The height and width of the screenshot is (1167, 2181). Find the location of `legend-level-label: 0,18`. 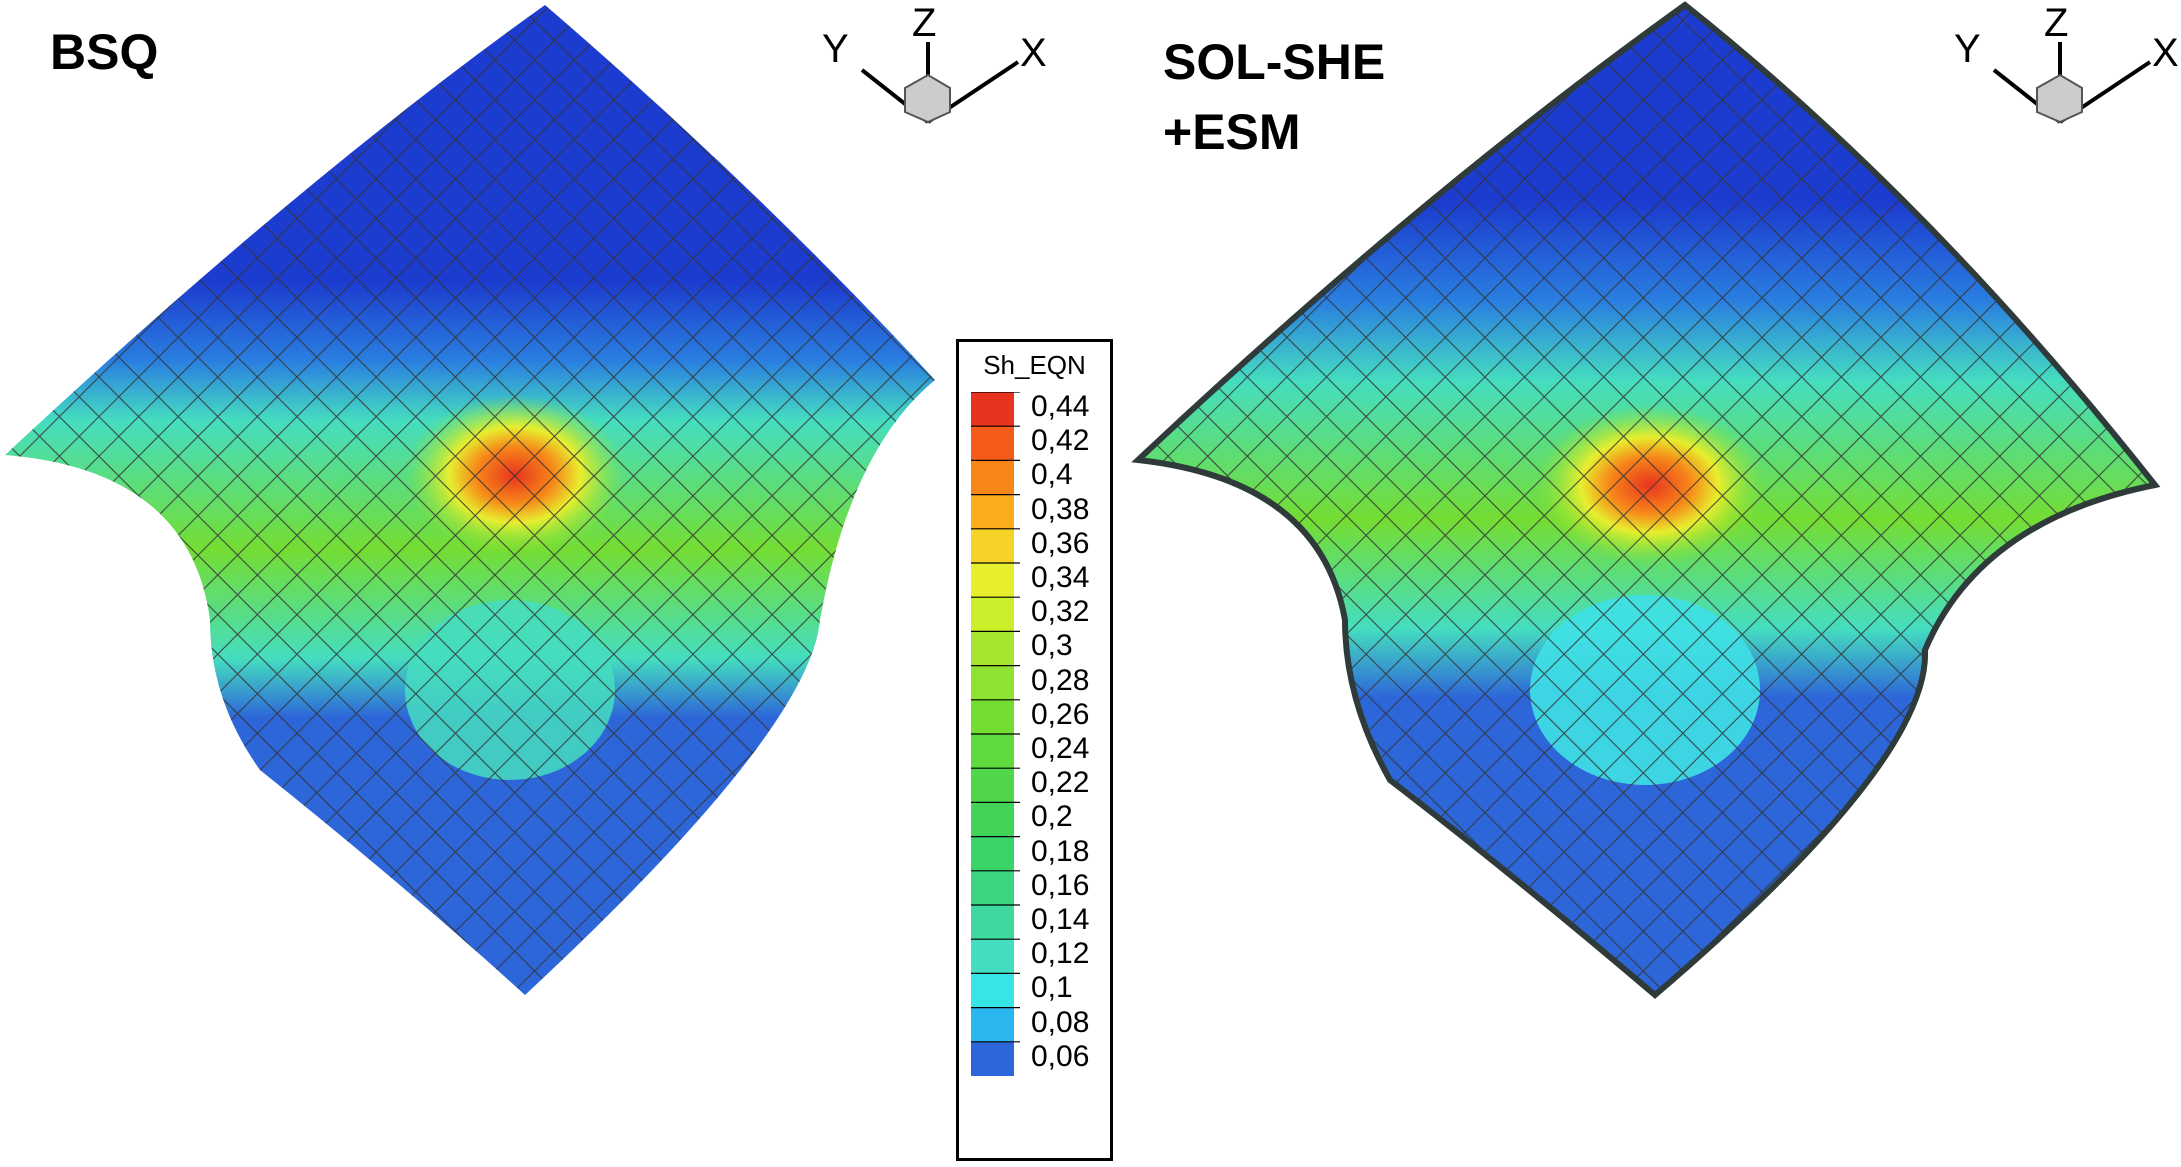

legend-level-label: 0,18 is located at coordinates (1060, 851).